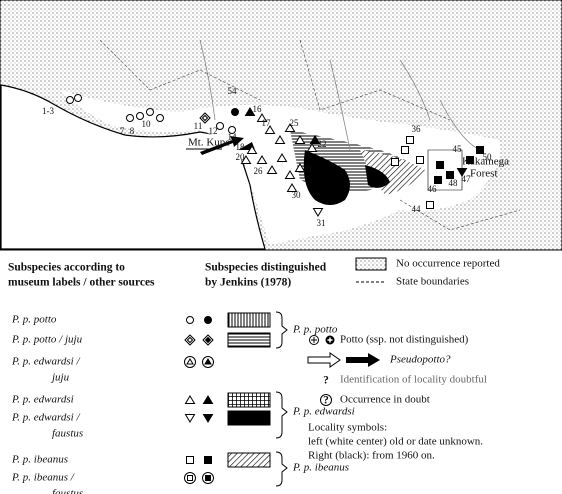 Image resolution: width=562 pixels, height=494 pixels. What do you see at coordinates (322, 144) in the screenshot?
I see `locality-number: 22` at bounding box center [322, 144].